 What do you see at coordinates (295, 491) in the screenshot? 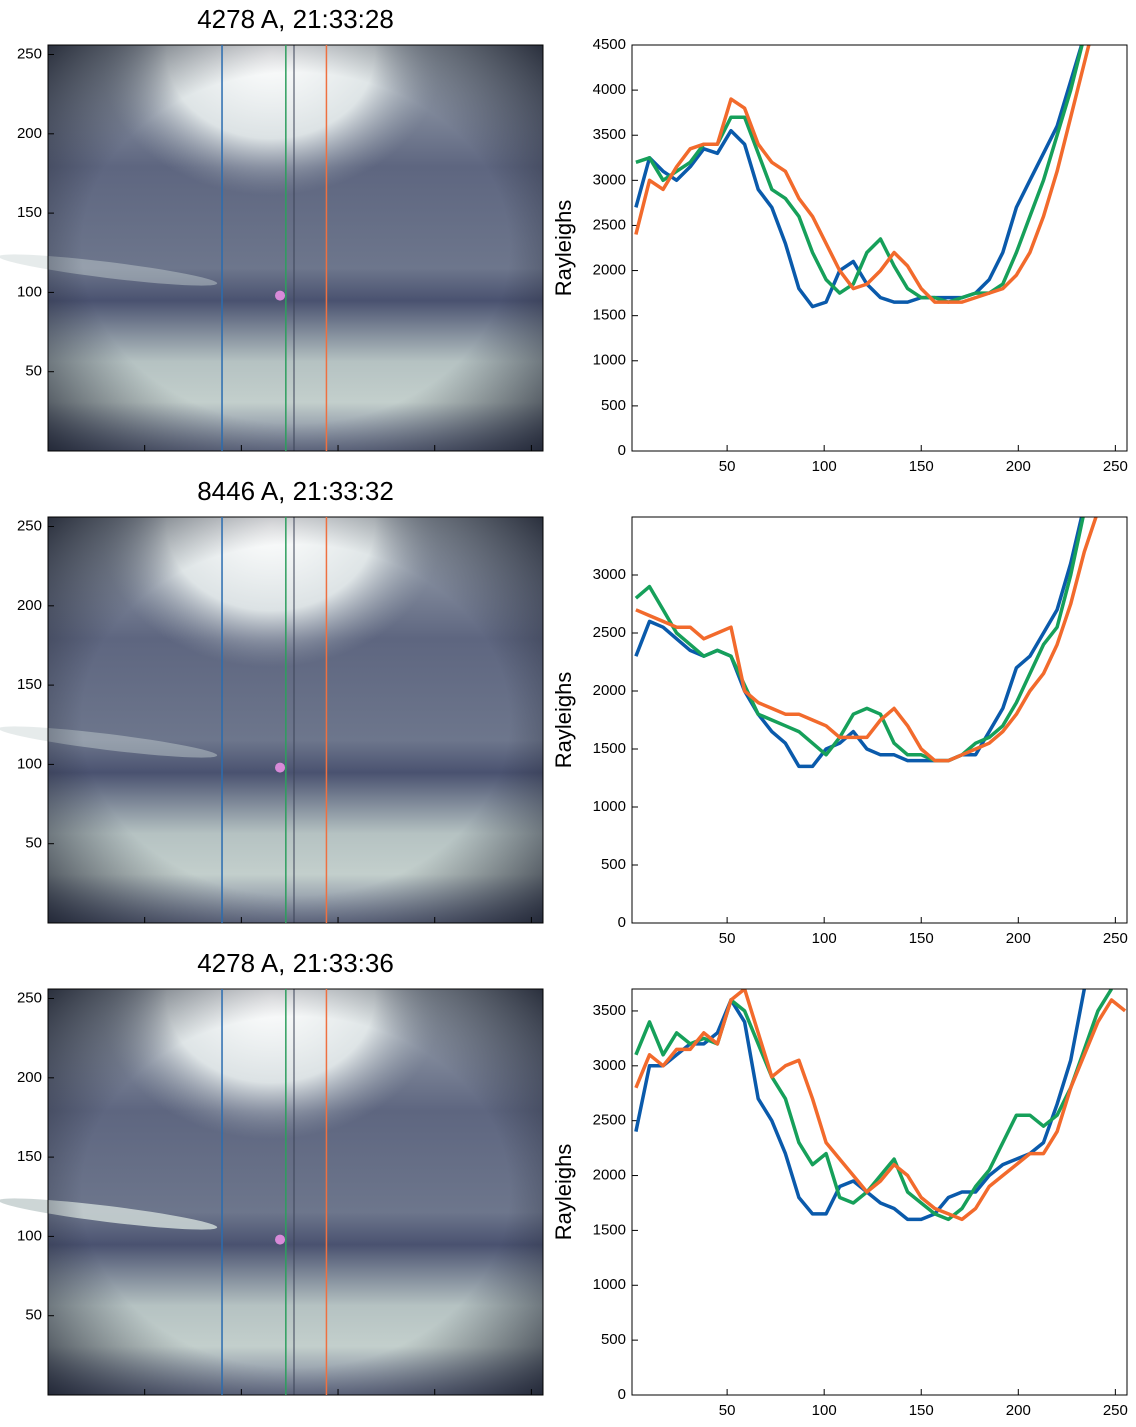
I see `panel-title: 8446 A, 21:33:32` at bounding box center [295, 491].